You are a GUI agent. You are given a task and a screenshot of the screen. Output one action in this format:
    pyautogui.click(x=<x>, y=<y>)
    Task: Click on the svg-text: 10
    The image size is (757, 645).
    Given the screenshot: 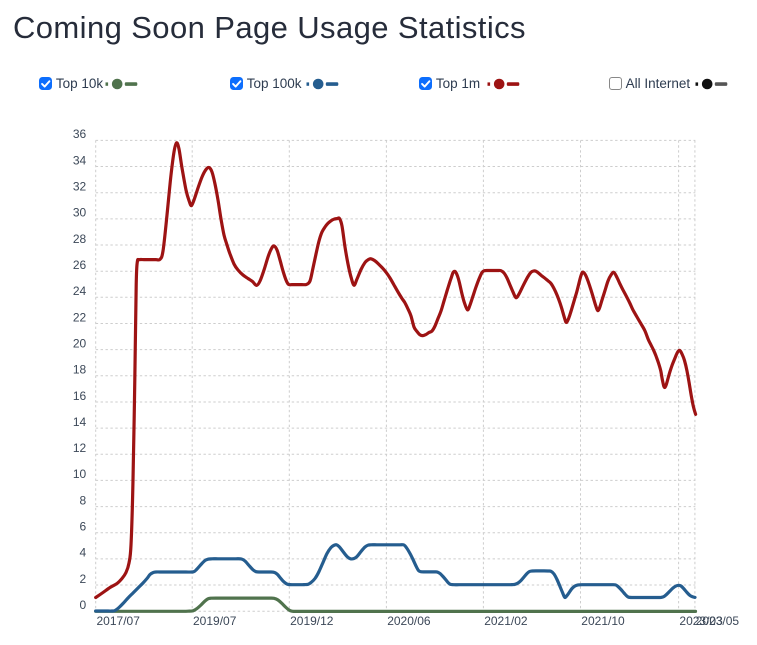 What is the action you would take?
    pyautogui.click(x=80, y=474)
    